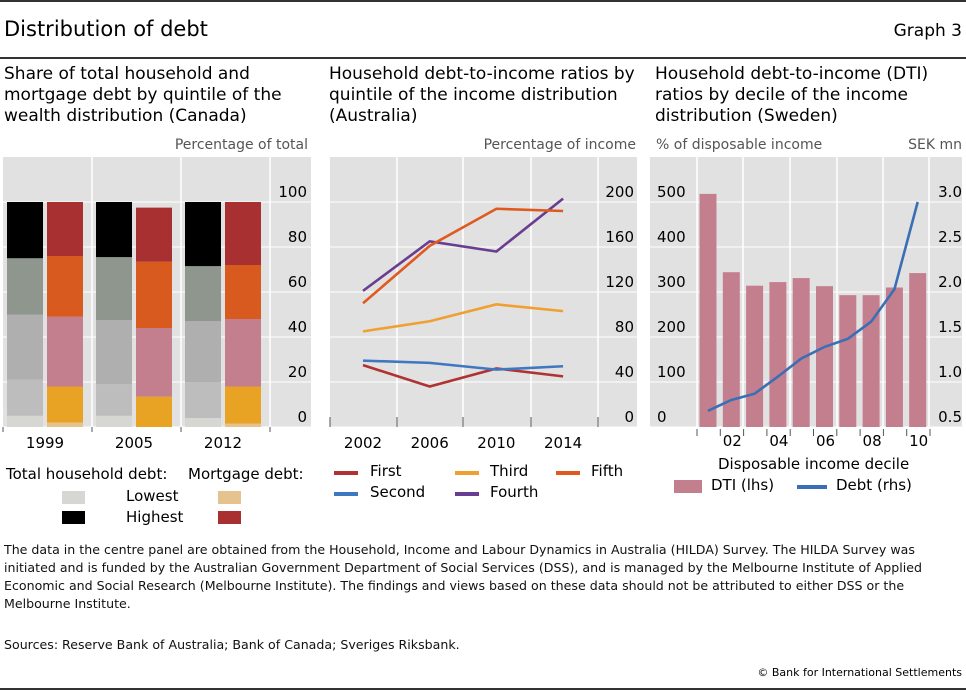  What do you see at coordinates (607, 471) in the screenshot?
I see `legend-item-fifth: Fifth` at bounding box center [607, 471].